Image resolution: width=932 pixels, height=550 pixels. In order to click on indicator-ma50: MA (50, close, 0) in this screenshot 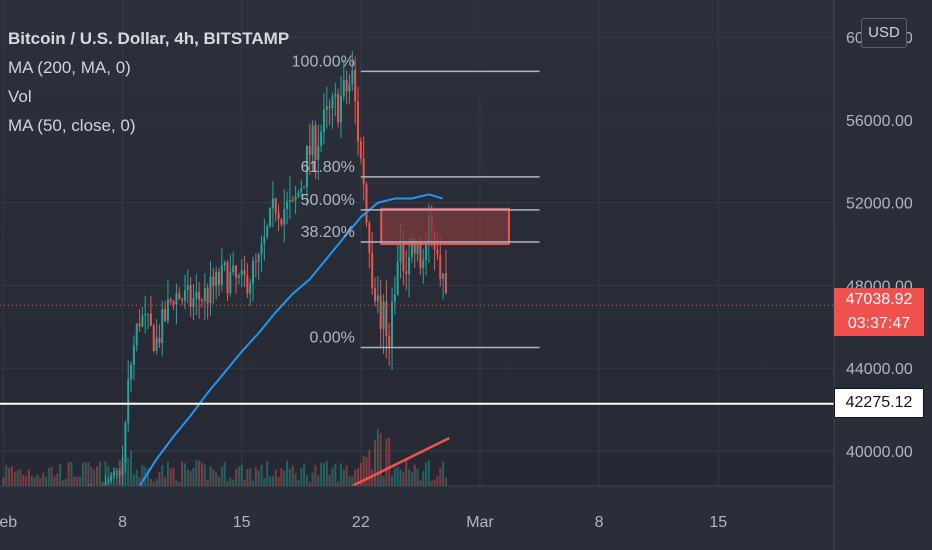, I will do `click(72, 125)`.